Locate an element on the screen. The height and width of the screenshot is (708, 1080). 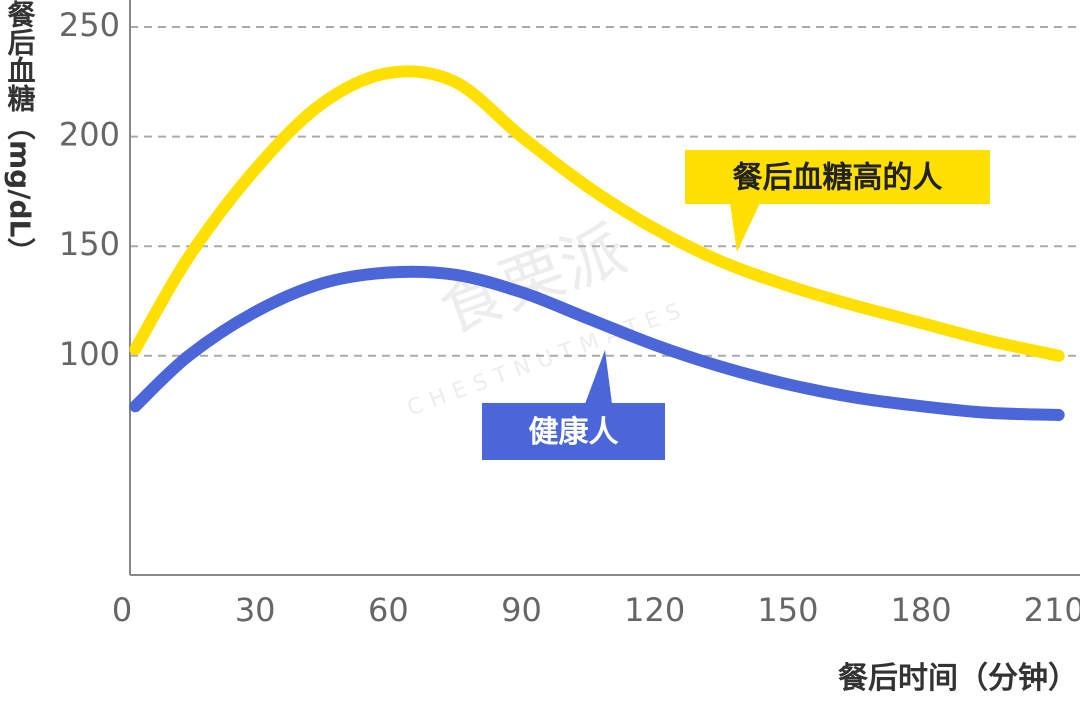
y-tick-label: 150 is located at coordinates (89, 244).